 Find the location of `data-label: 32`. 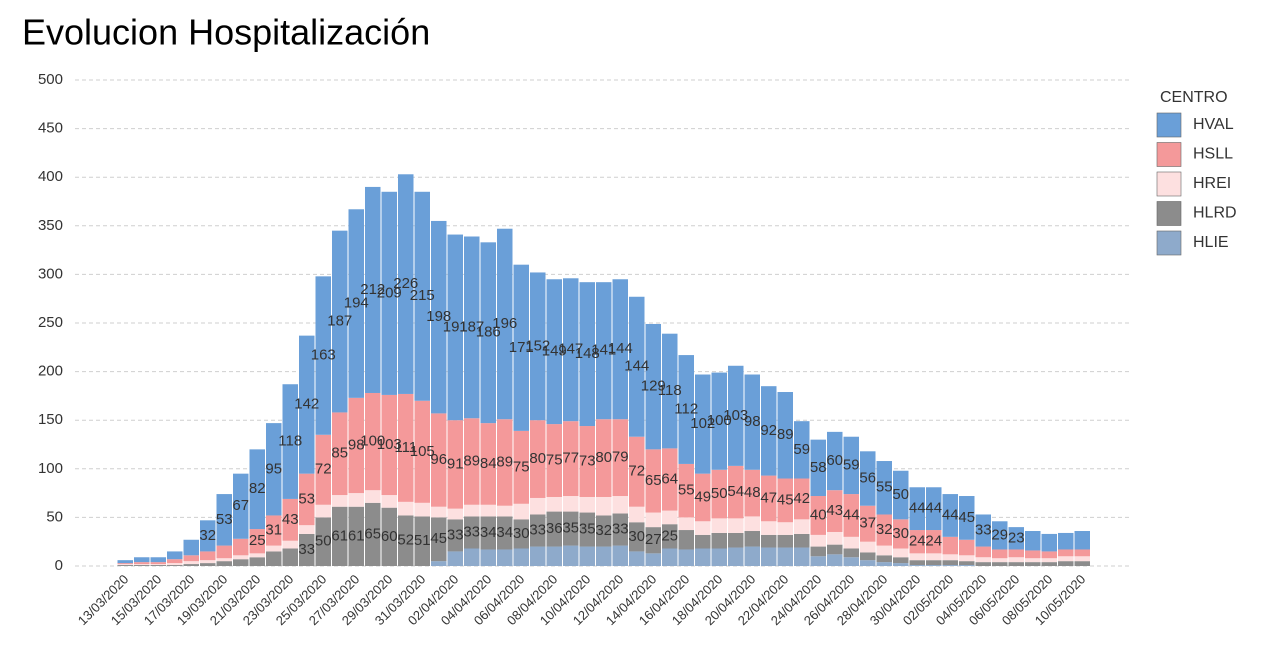

data-label: 32 is located at coordinates (603, 530).